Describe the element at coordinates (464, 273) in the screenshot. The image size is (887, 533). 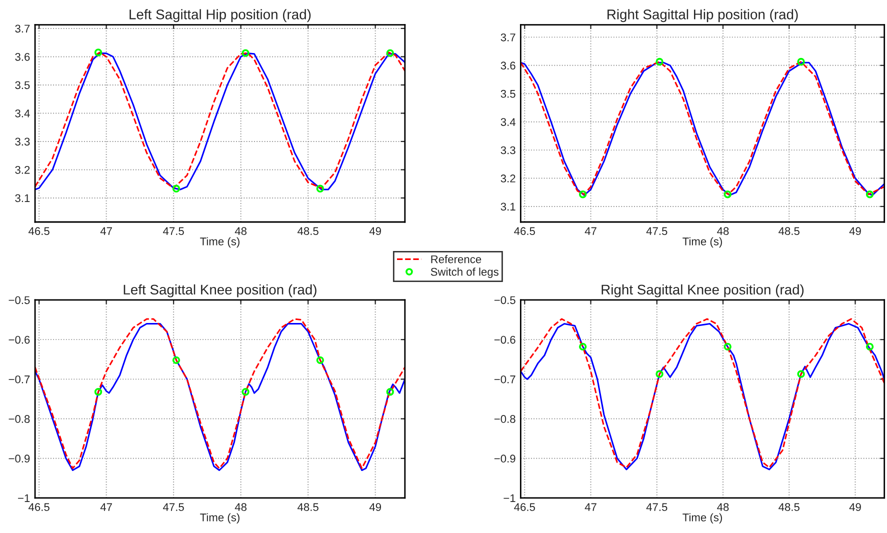
I see `legend-label: Switch of legs` at that location.